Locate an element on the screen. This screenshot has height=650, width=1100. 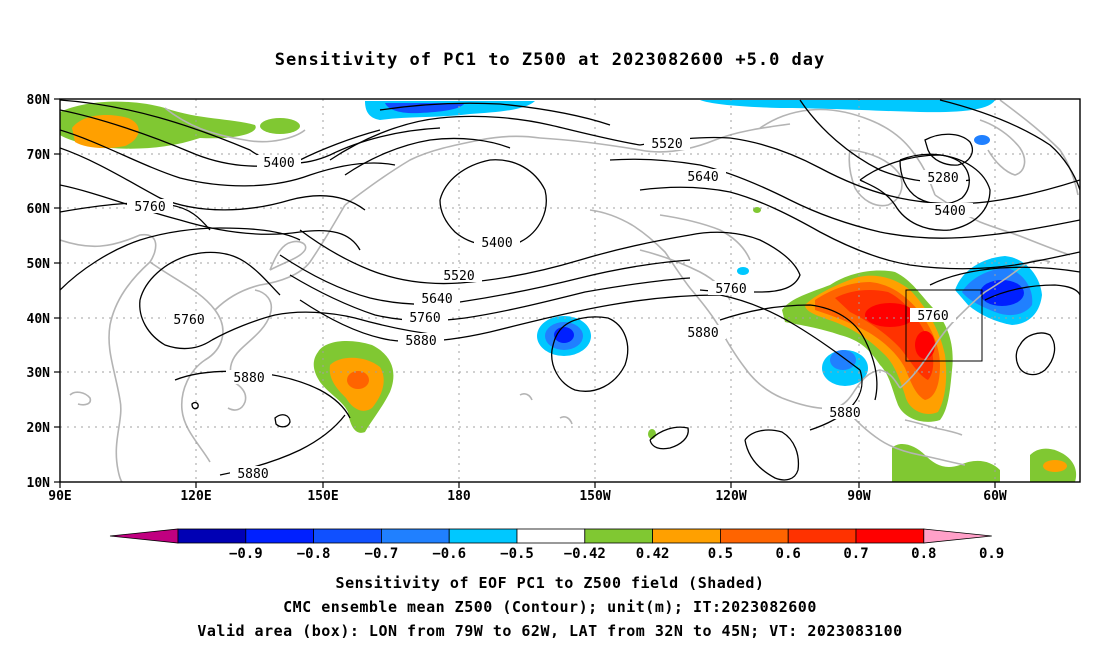
lon-label: 90E is located at coordinates (59, 496).